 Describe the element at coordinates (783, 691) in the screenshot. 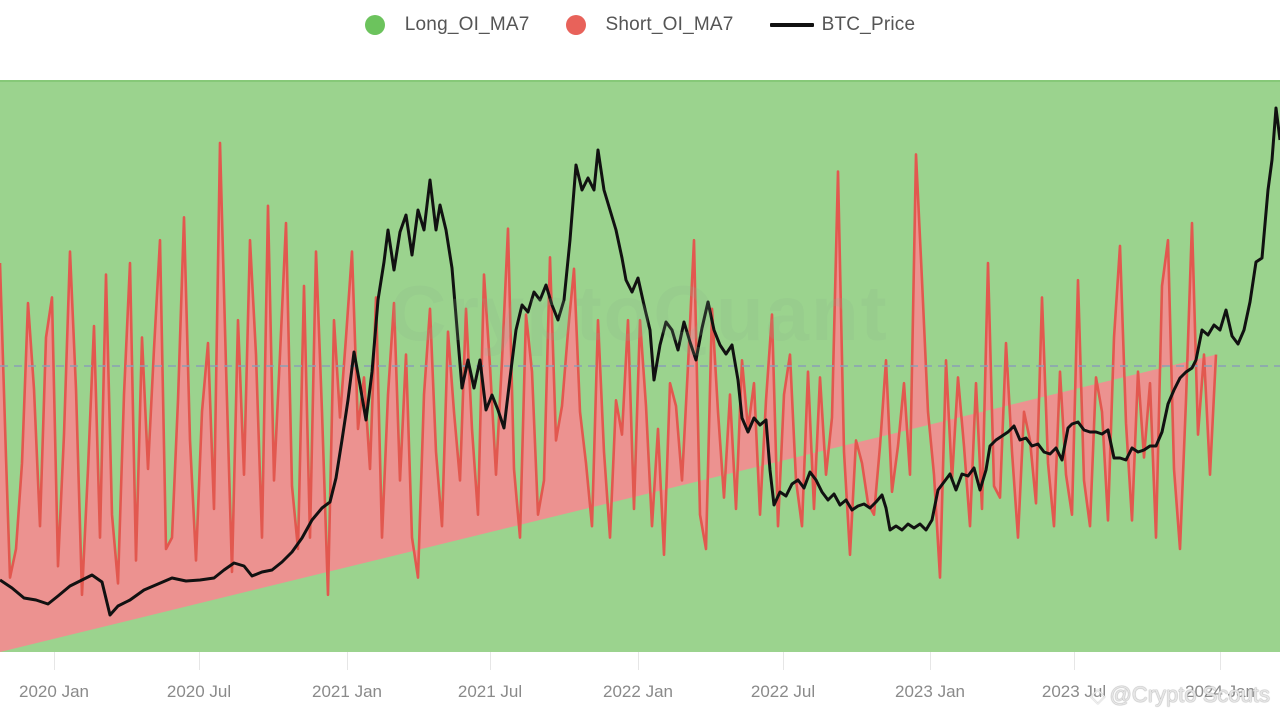

I see `x-tick-label: 2022 Jul` at that location.